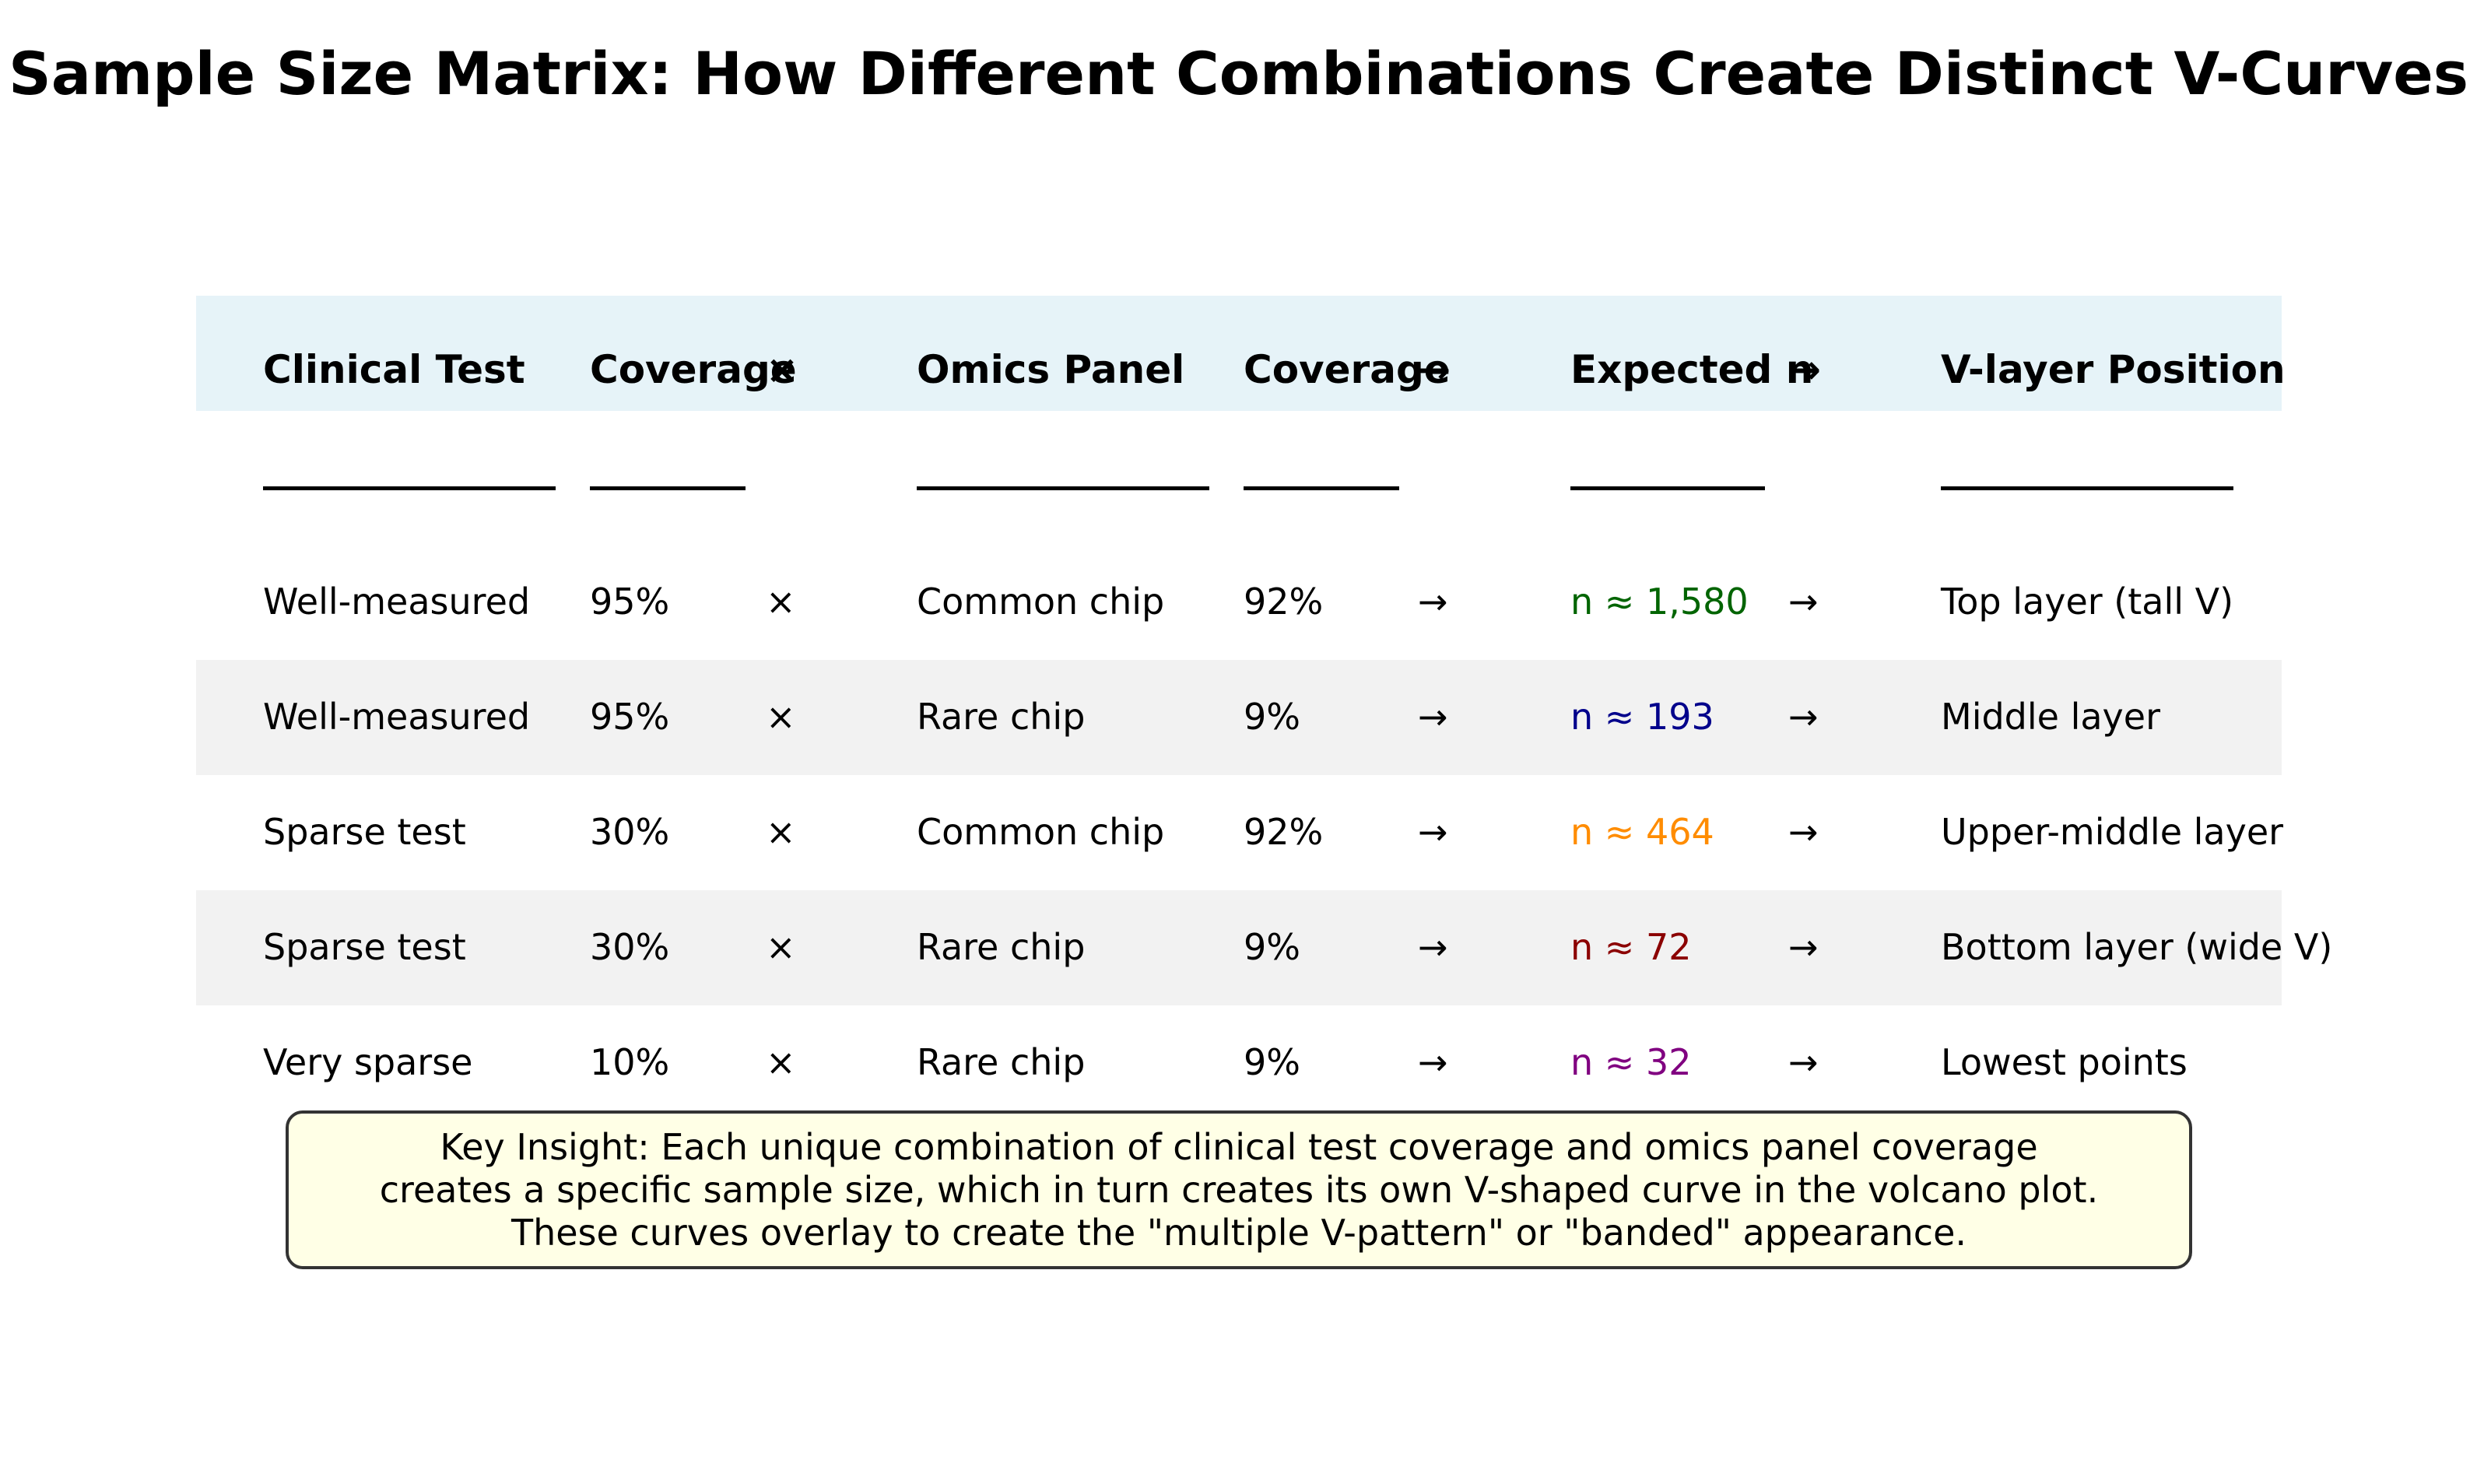 Image resolution: width=2477 pixels, height=1484 pixels. Describe the element at coordinates (782, 369) in the screenshot. I see `header-times-sign: ×` at that location.